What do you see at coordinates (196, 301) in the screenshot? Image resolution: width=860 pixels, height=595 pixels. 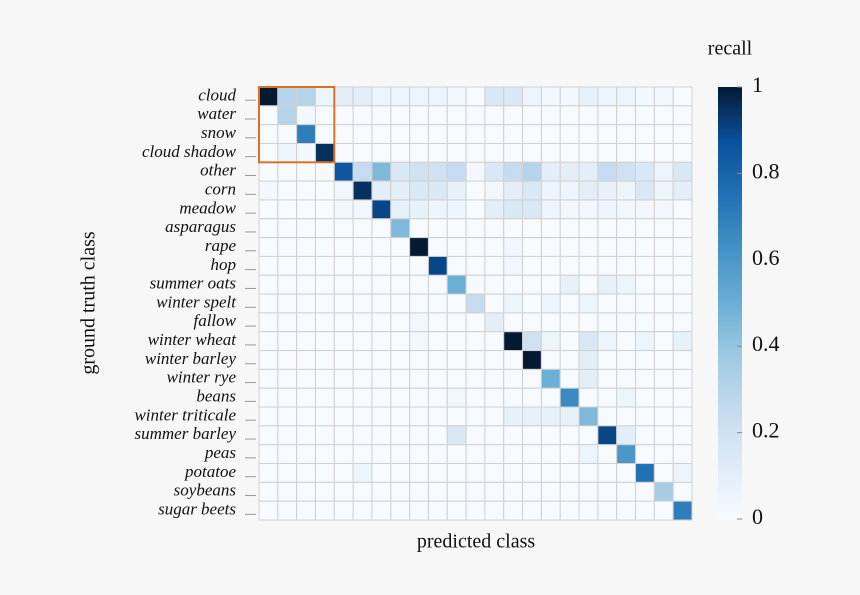 I see `row-label: winter spelt` at bounding box center [196, 301].